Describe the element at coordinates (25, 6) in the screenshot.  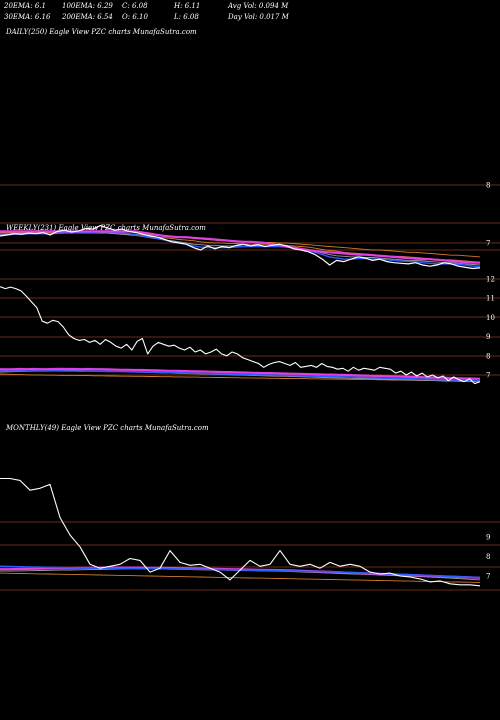
I see `ema20-readout: 20EMA: 6.1` at that location.